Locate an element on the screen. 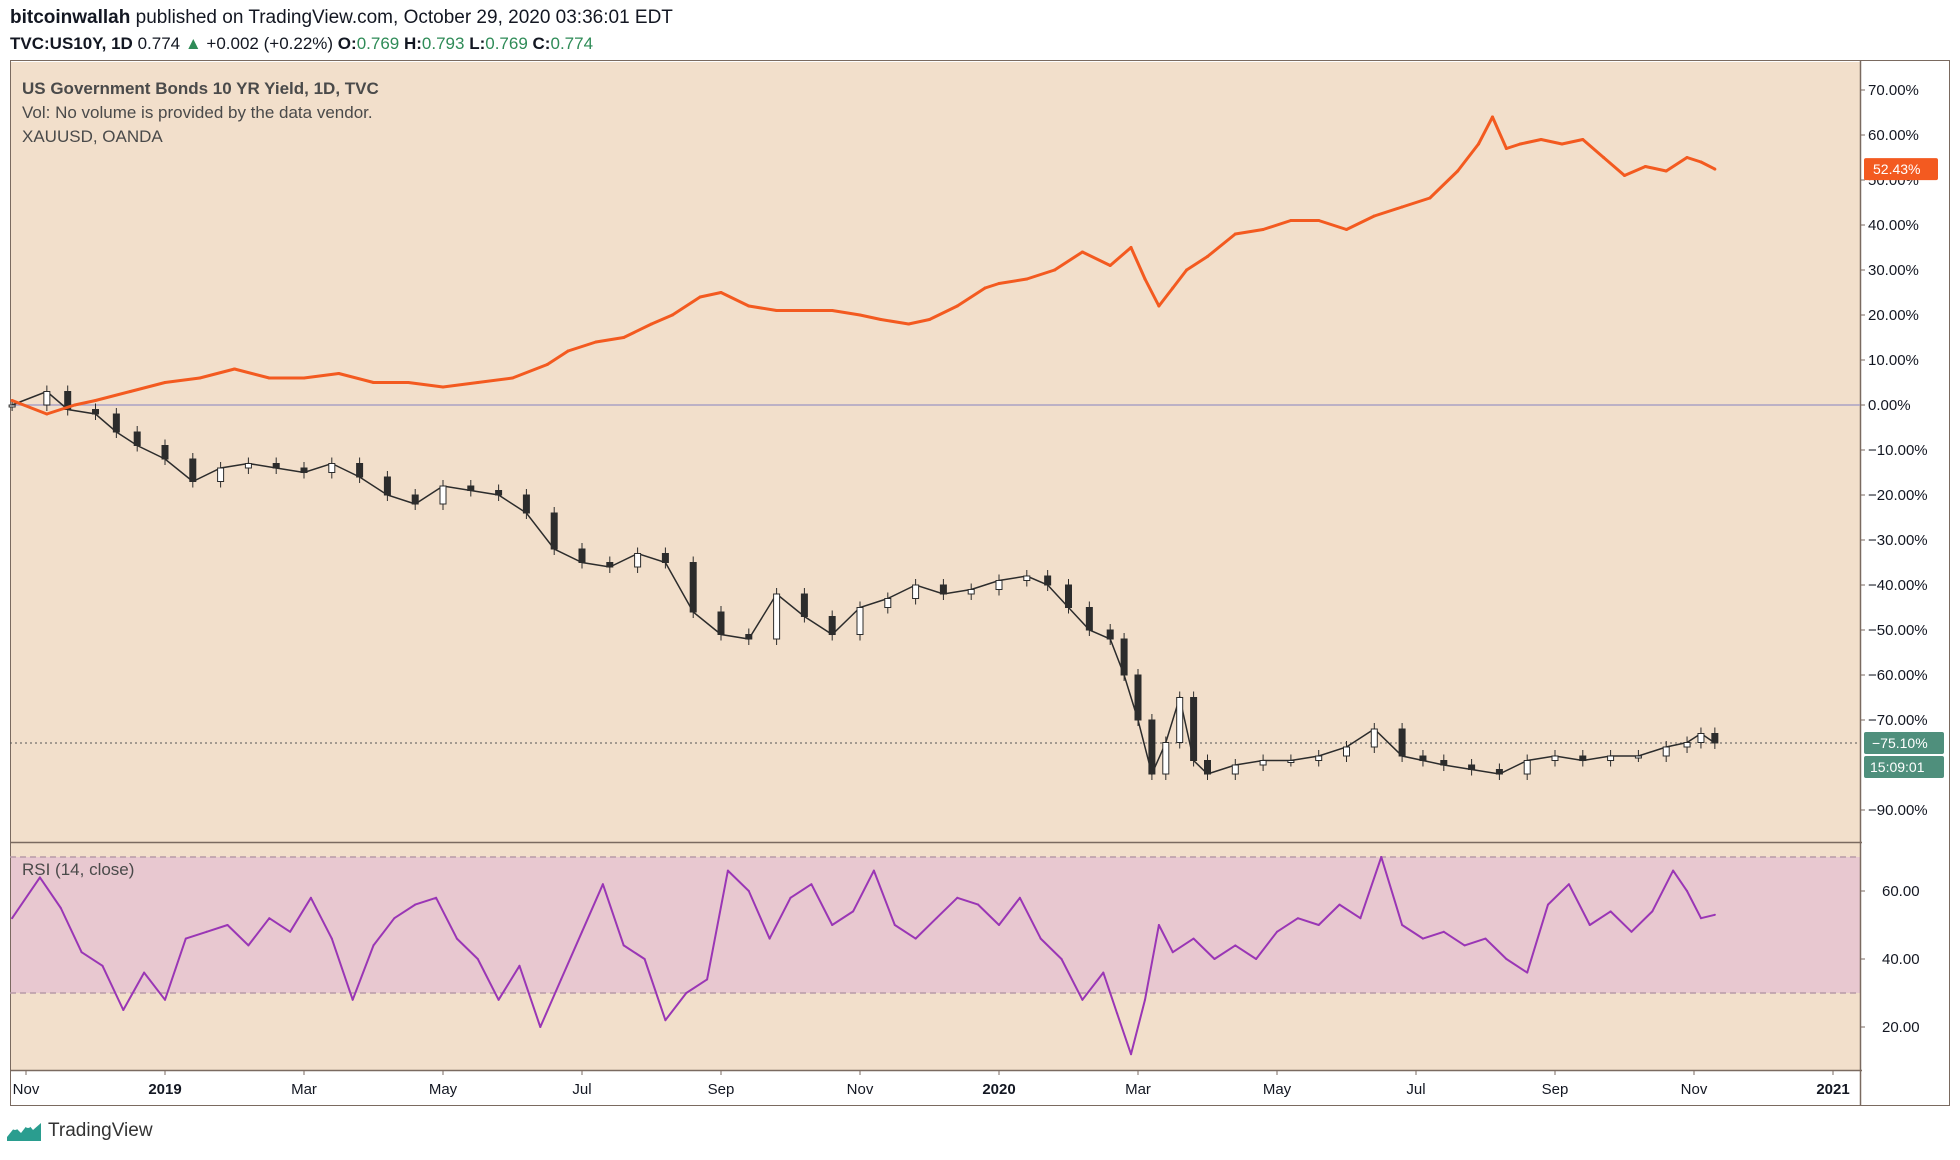  legend-main-title: US Government Bonds 10 YR Yield, 1D, TVC is located at coordinates (200, 88).